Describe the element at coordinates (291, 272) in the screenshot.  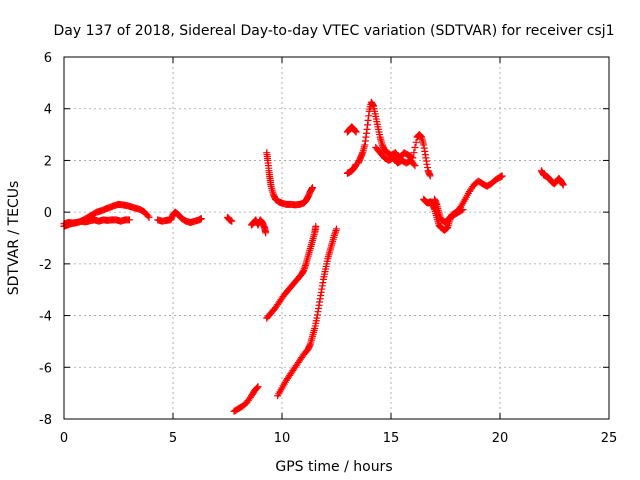
I see `series-seg-steep-b` at that location.